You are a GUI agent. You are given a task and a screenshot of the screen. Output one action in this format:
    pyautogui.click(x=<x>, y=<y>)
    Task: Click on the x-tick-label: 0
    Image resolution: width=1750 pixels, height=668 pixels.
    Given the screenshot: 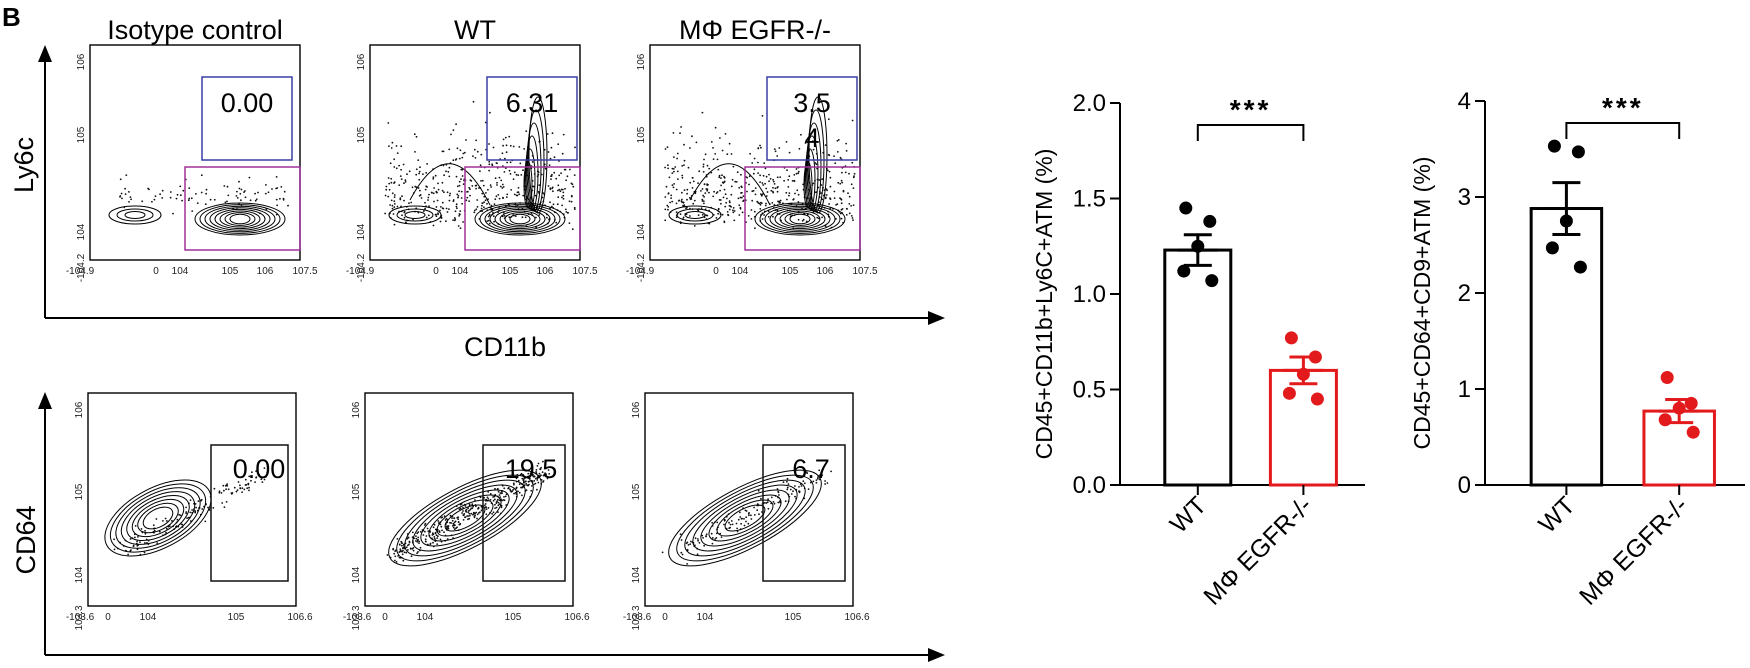 What is the action you would take?
    pyautogui.click(x=716, y=271)
    